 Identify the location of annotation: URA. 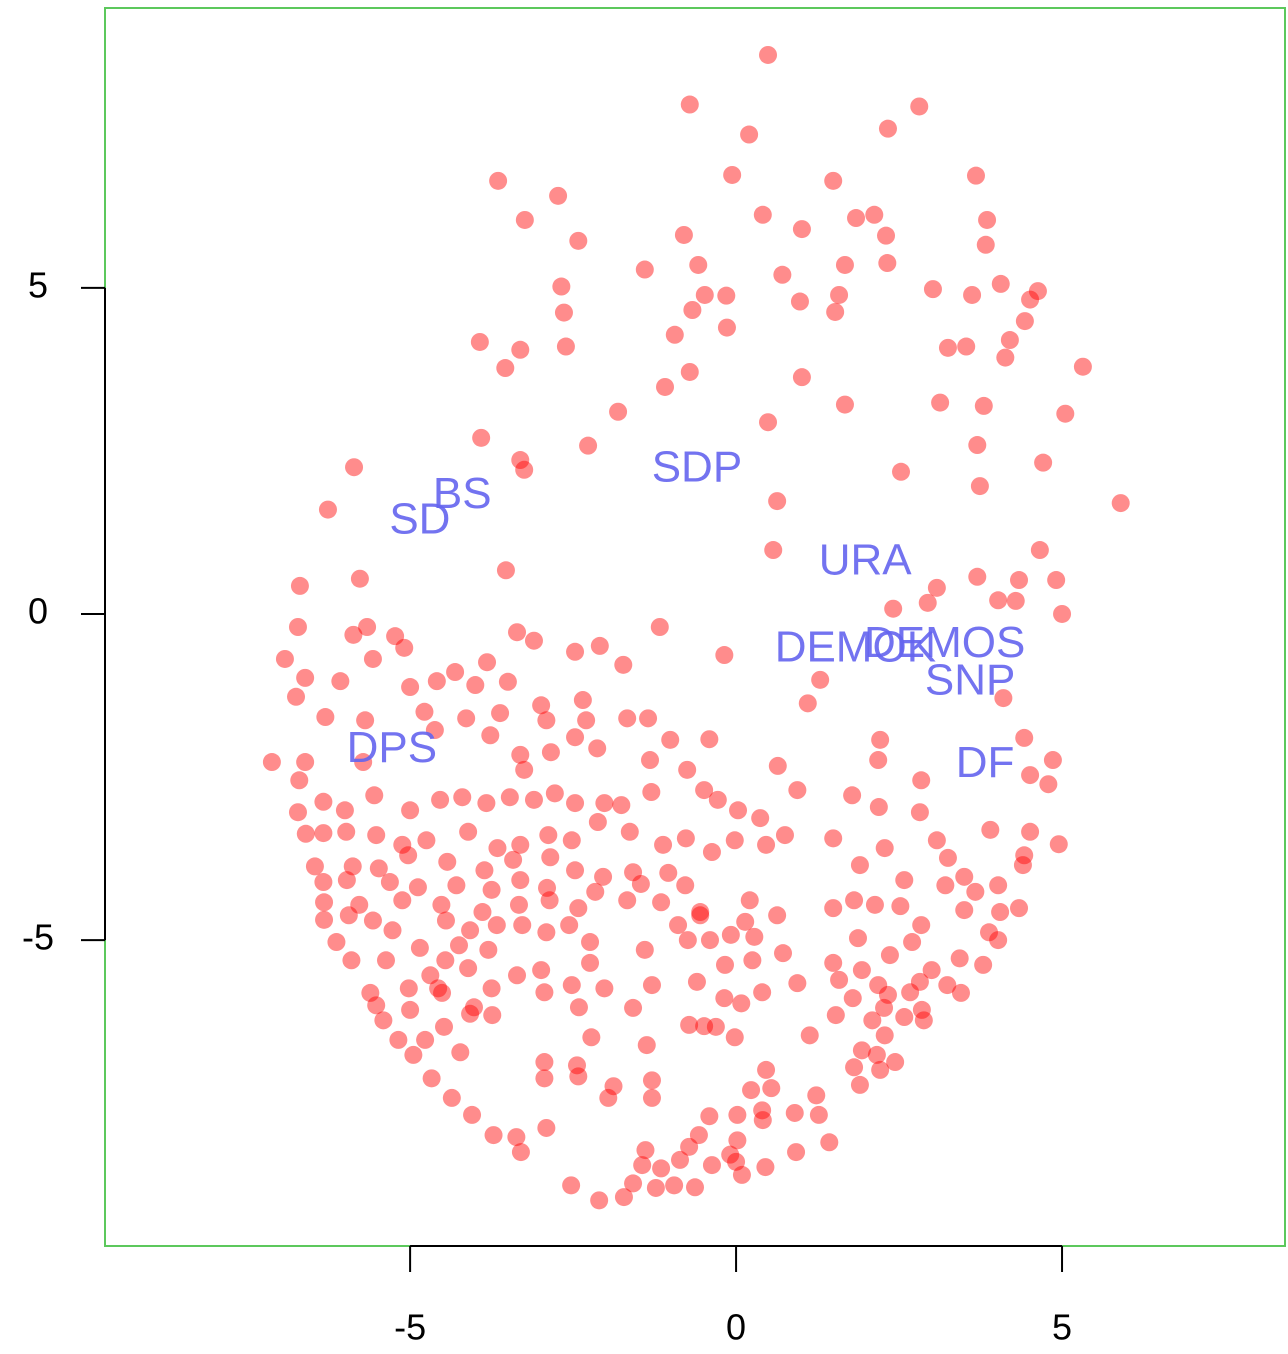
(866, 560).